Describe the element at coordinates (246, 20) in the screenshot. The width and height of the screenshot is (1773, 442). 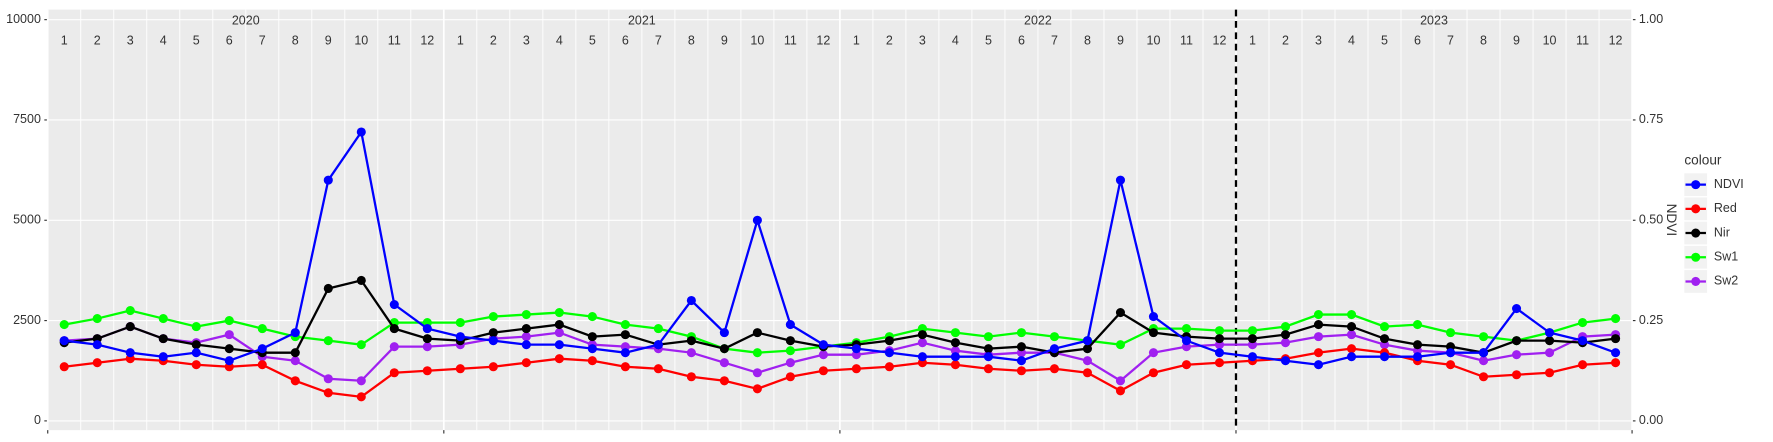
I see `year-label: 2020` at that location.